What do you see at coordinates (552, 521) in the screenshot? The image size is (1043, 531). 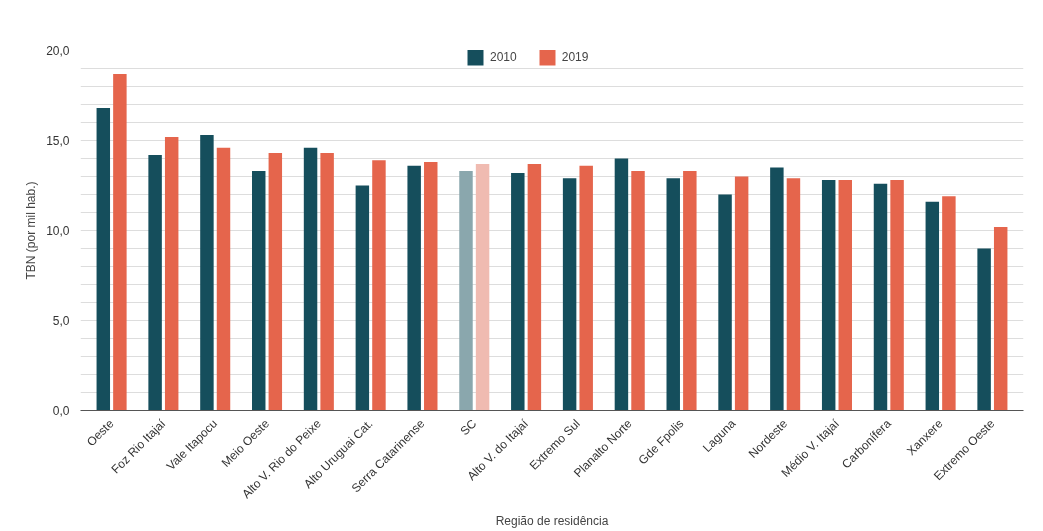 I see `x-axis-title: Região de residência` at bounding box center [552, 521].